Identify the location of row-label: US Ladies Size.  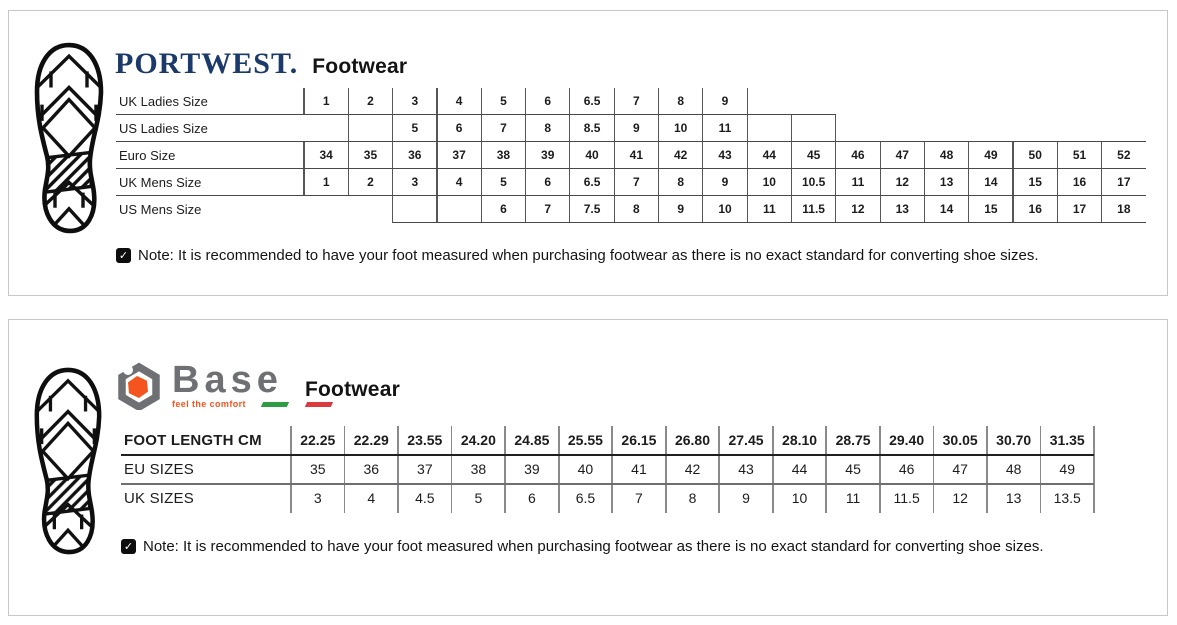
(163, 128).